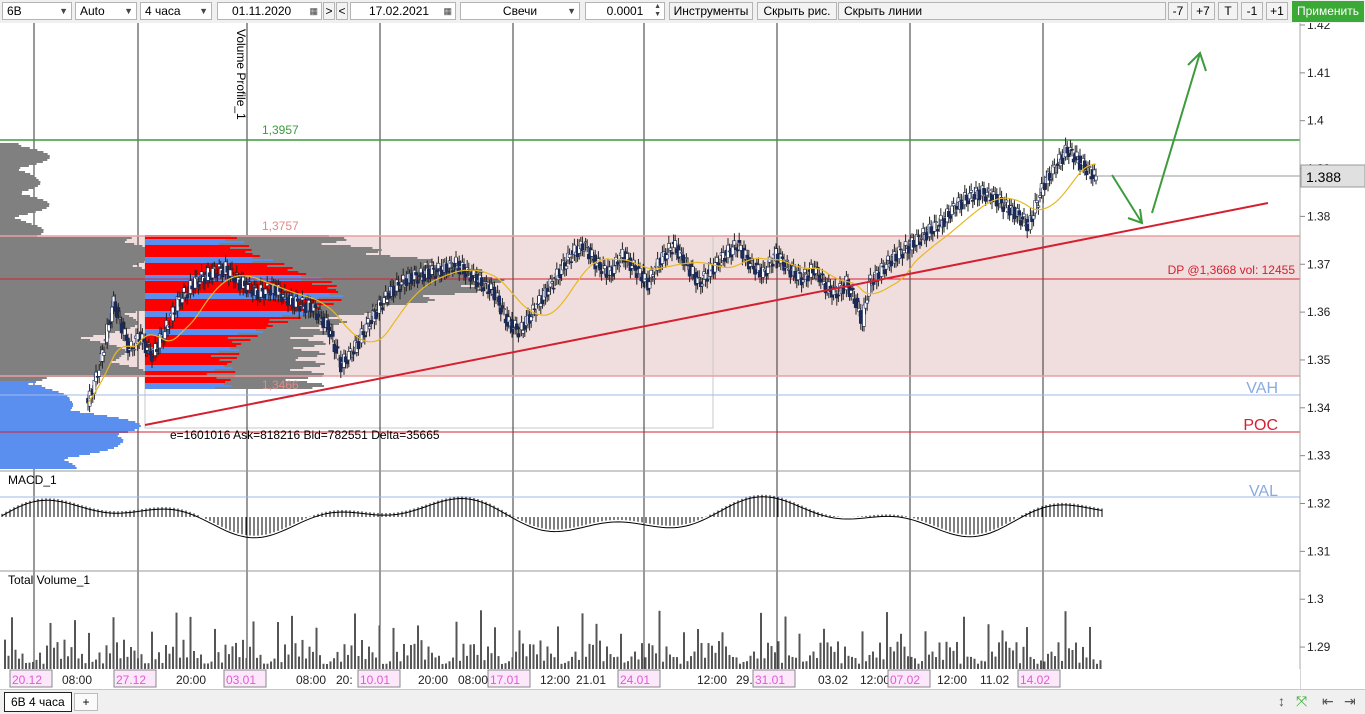 The height and width of the screenshot is (714, 1365). Describe the element at coordinates (625, 11) in the screenshot. I see `tick-size-stepper: 0.0001 ▲ ▼` at that location.